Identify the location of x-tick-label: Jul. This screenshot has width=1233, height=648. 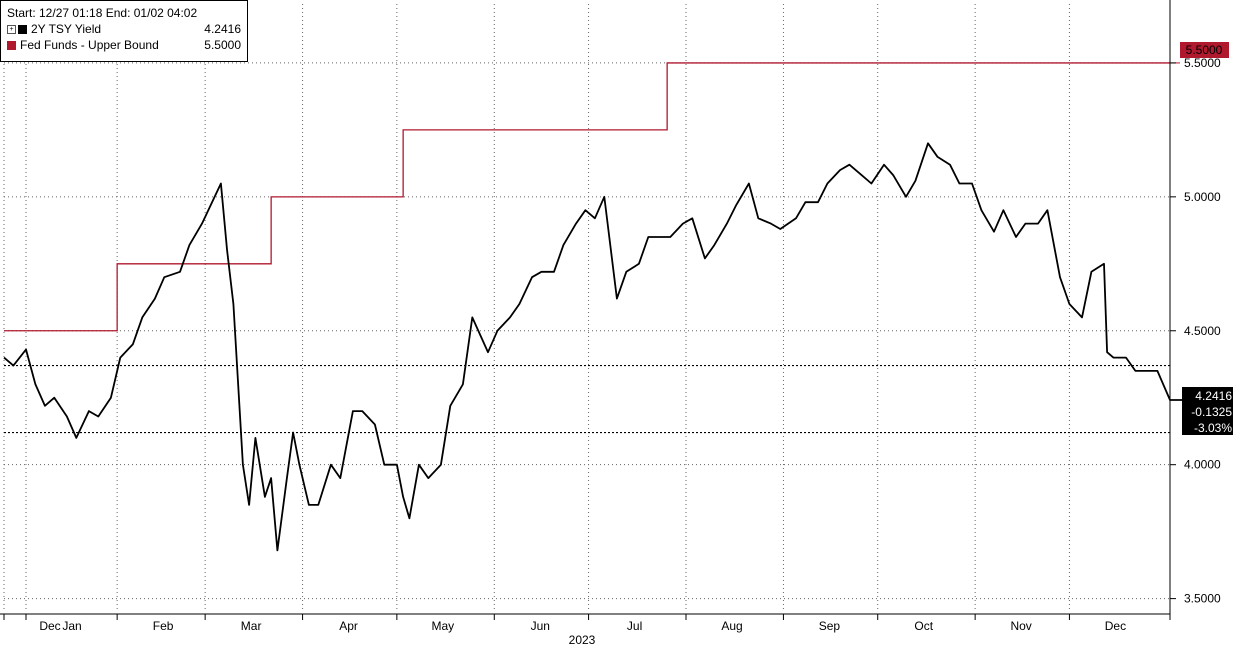
(634, 626).